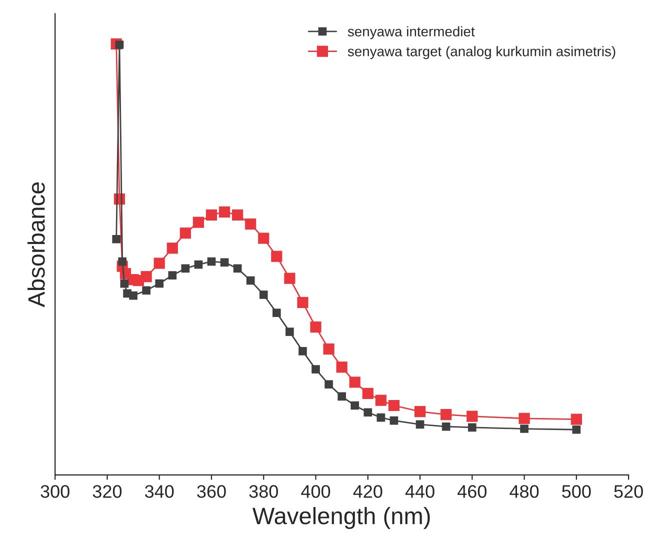 This screenshot has height=549, width=648. What do you see at coordinates (341, 518) in the screenshot?
I see `x-axis-title: Wavelength (nm)` at bounding box center [341, 518].